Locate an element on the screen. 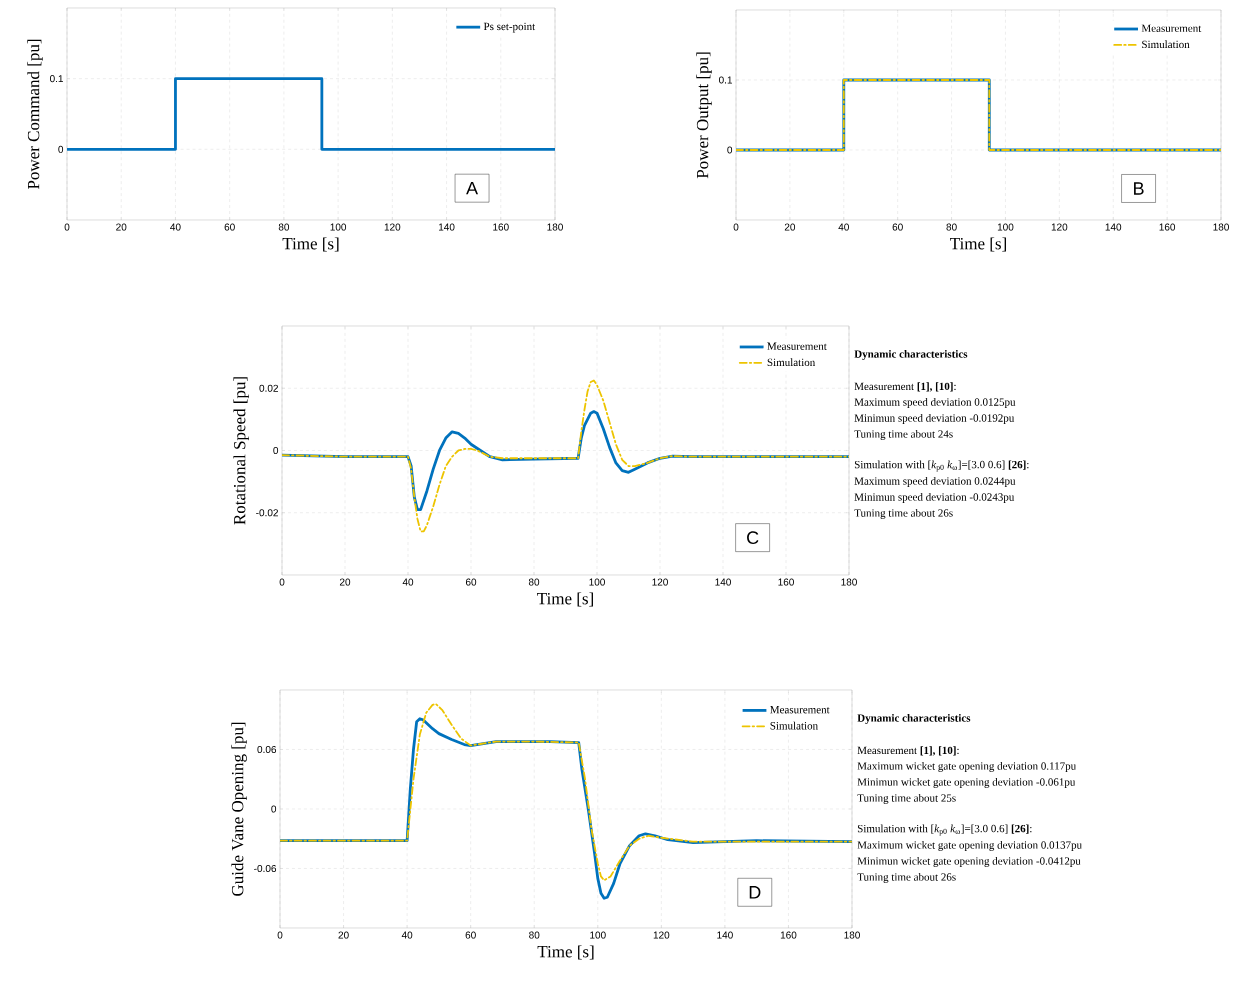  annotation: D is located at coordinates (755, 892).